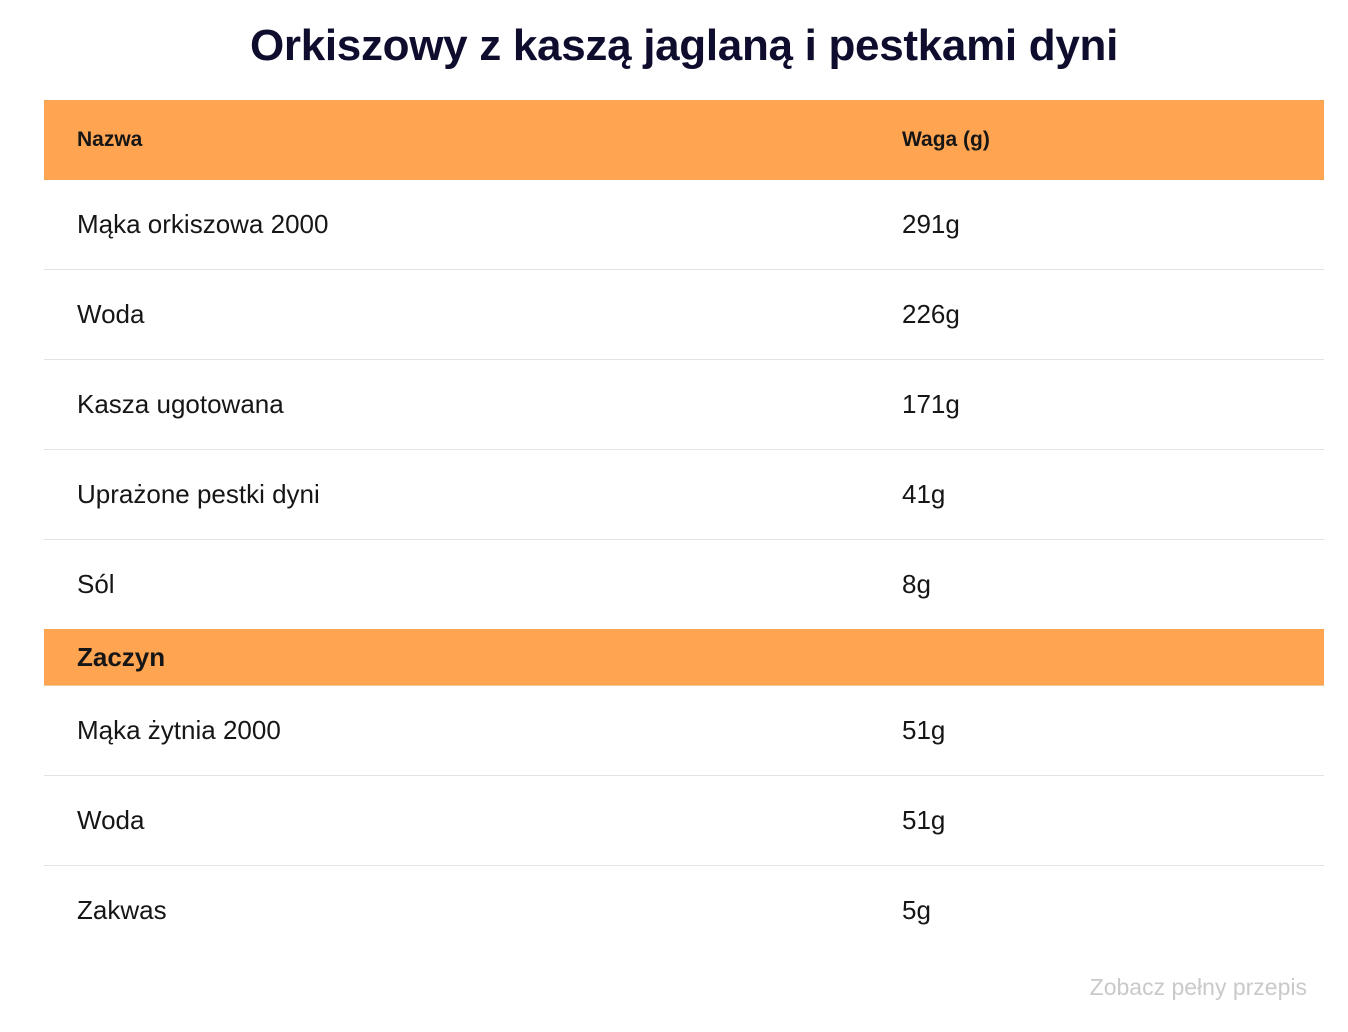 This screenshot has width=1348, height=1032. What do you see at coordinates (684, 731) in the screenshot?
I see `table-row: Mąka żytnia 2000 51g` at bounding box center [684, 731].